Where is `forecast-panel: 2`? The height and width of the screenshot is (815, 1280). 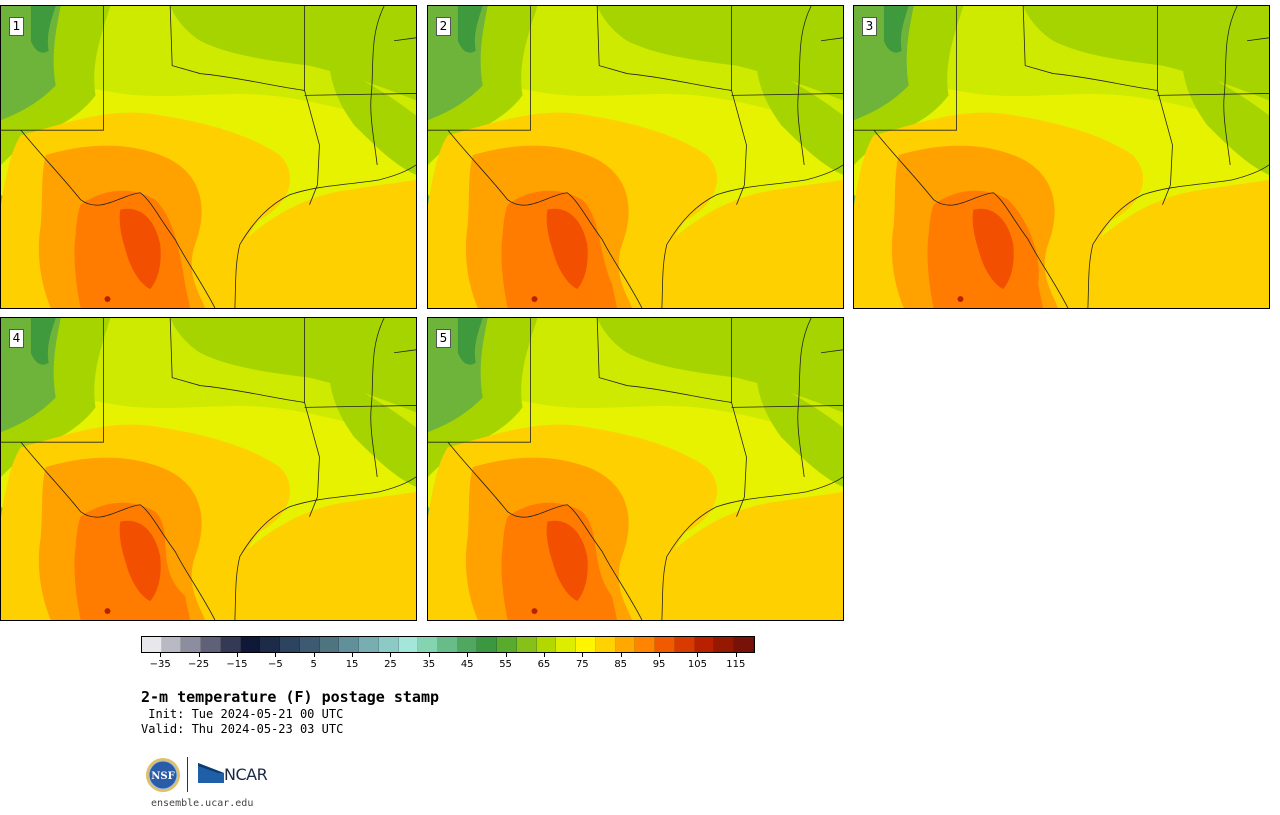 forecast-panel: 2 is located at coordinates (635, 157).